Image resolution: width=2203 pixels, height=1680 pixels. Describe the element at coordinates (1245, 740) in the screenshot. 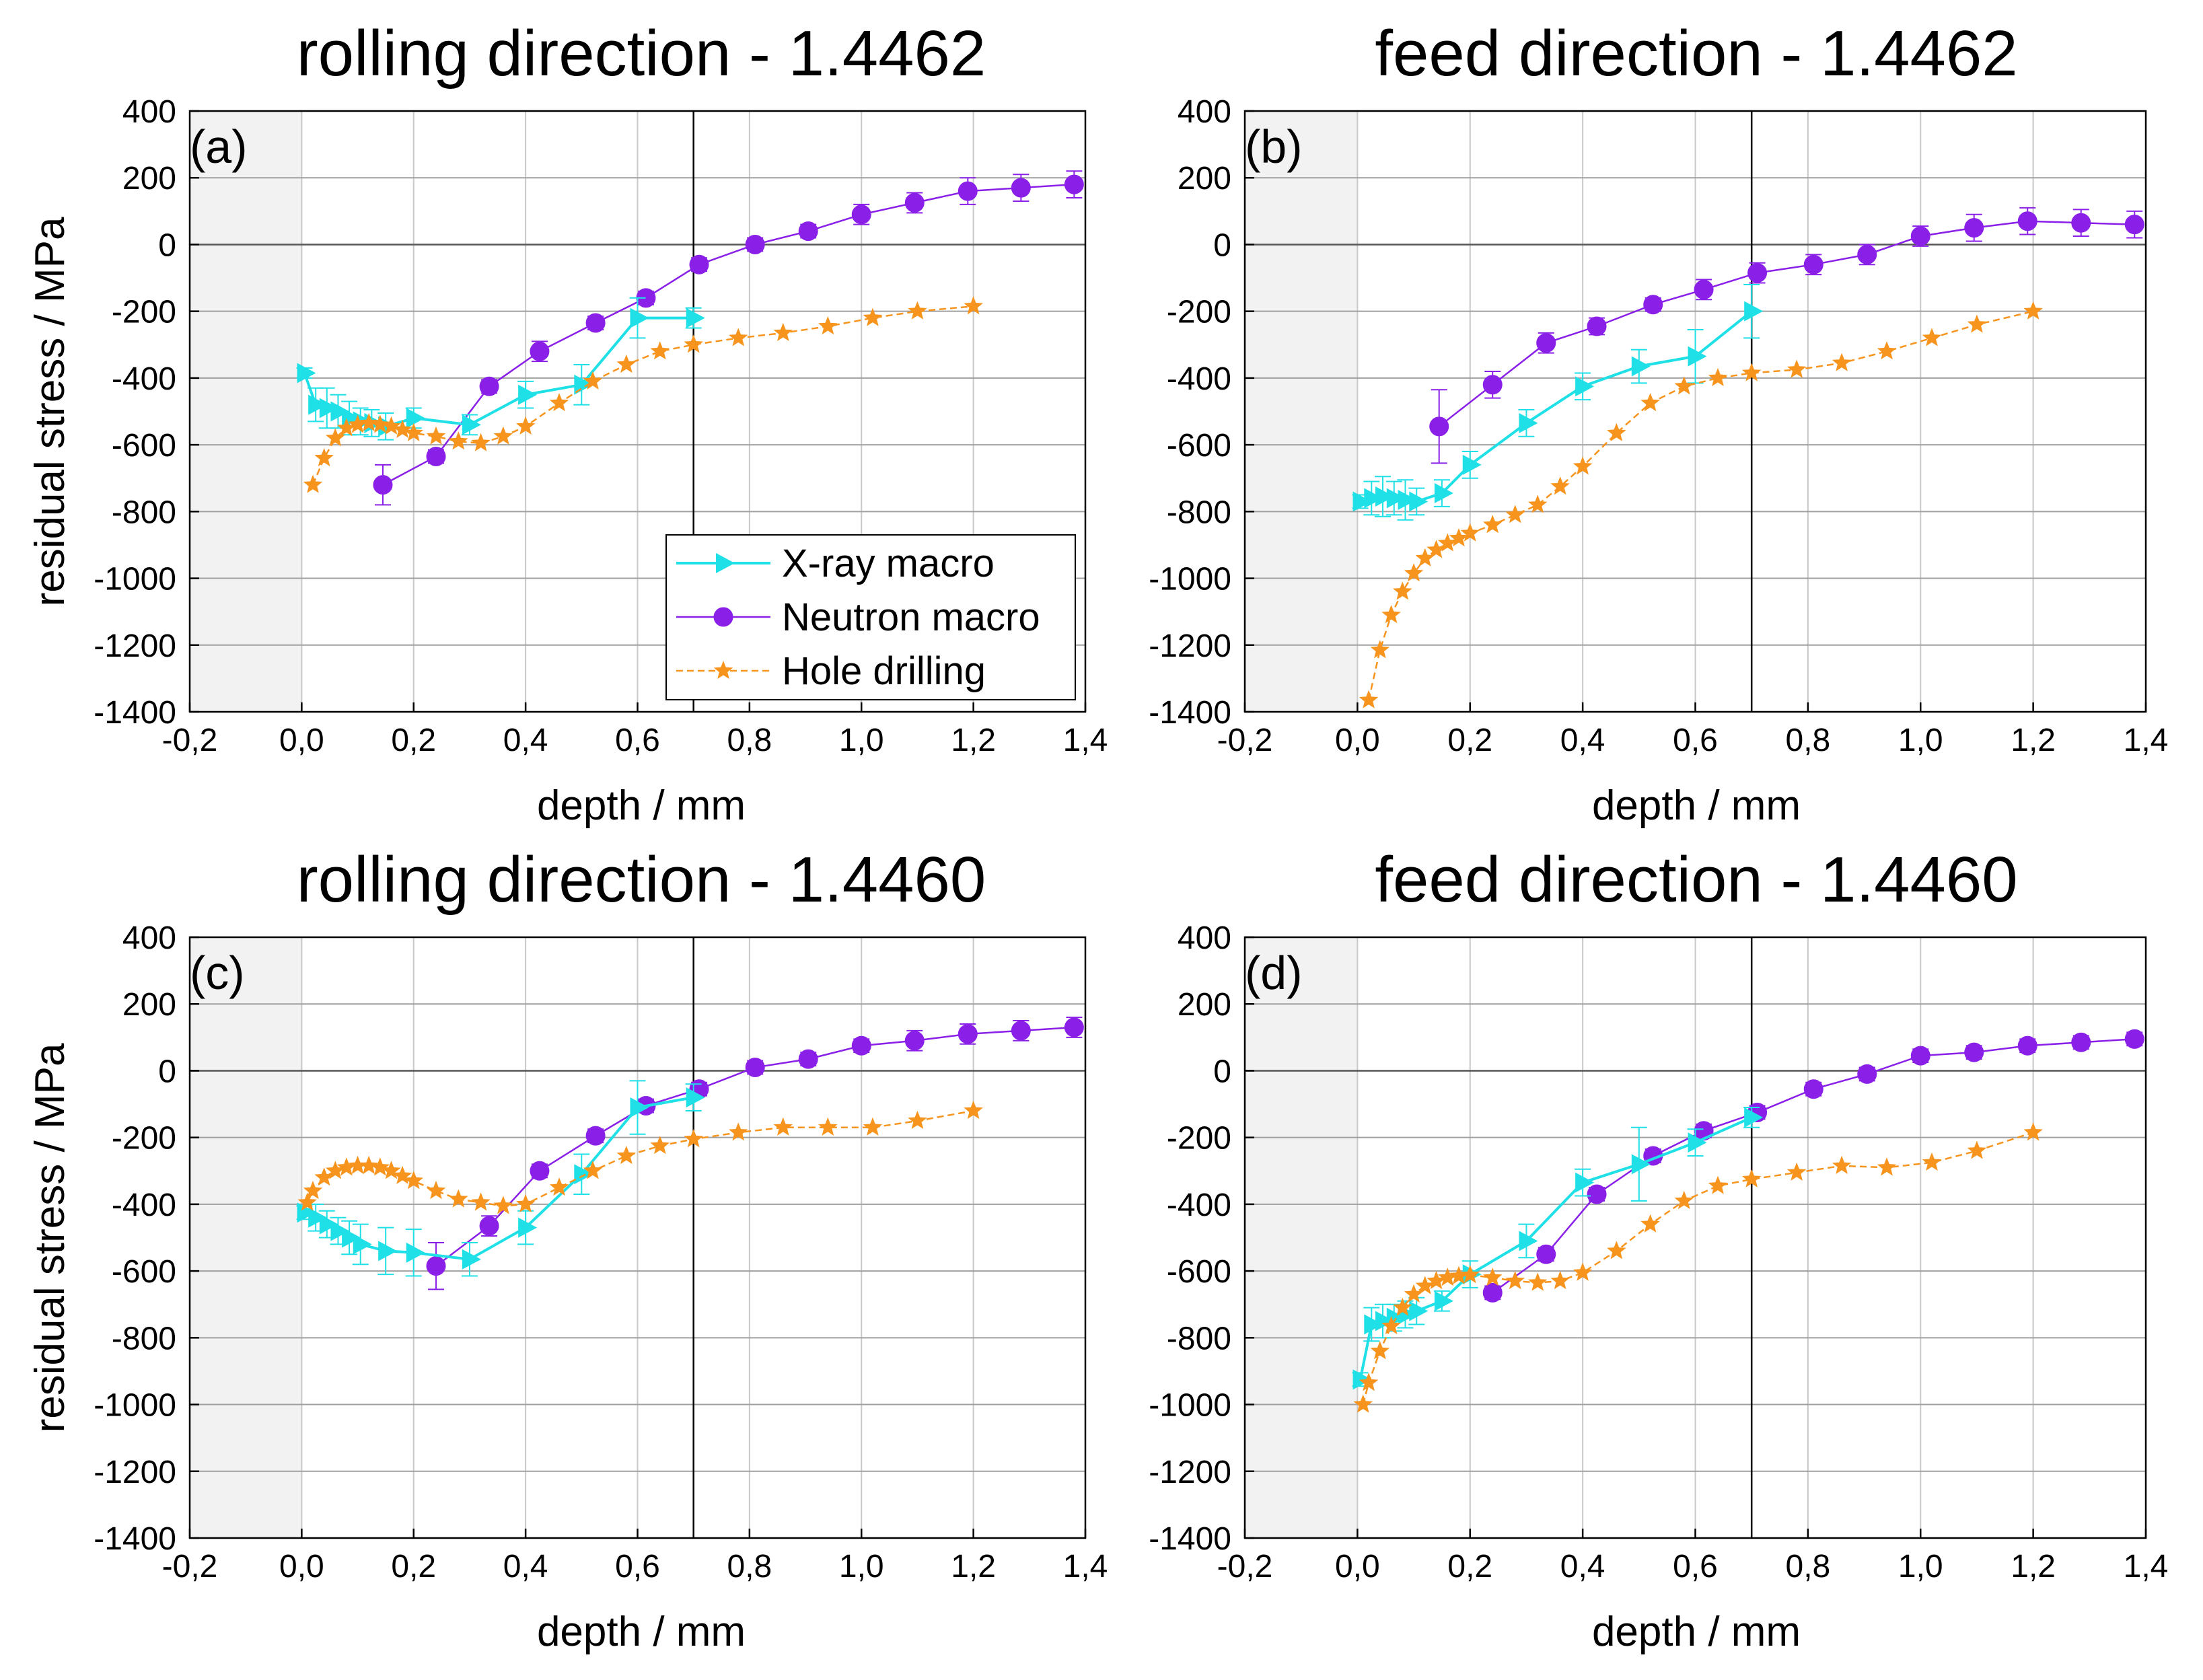

I see `x-tick-label: -0,2` at that location.